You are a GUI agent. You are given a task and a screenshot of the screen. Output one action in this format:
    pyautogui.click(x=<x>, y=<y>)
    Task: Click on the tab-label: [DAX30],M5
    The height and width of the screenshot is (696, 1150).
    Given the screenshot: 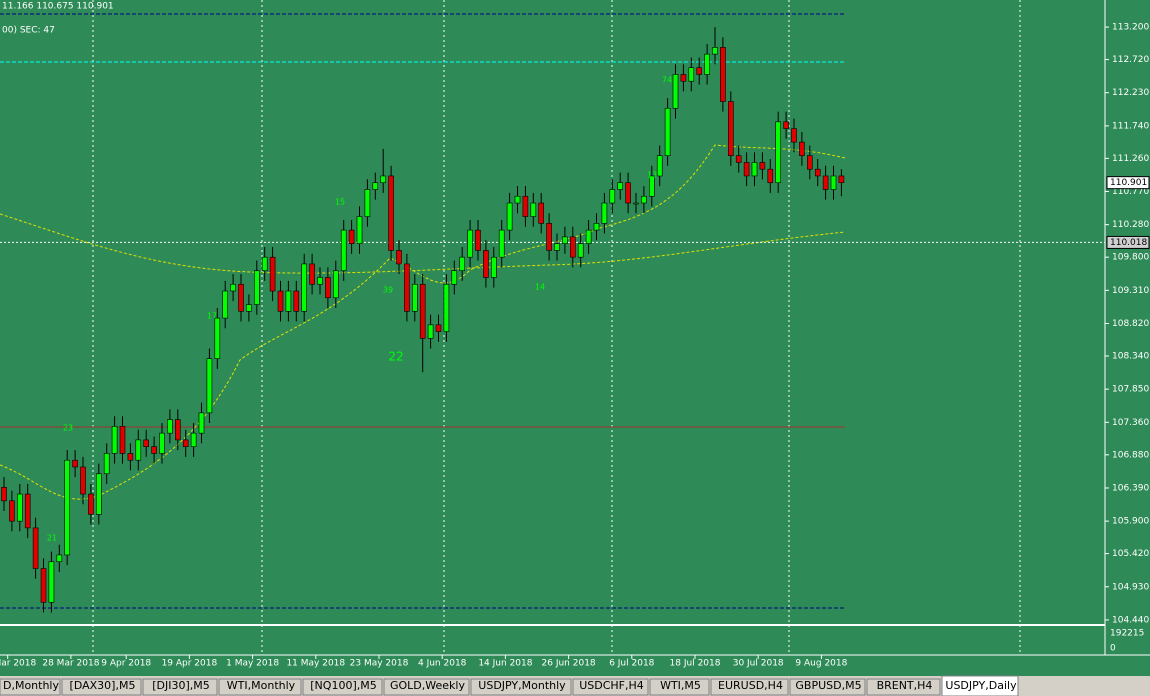 What is the action you would take?
    pyautogui.click(x=103, y=685)
    